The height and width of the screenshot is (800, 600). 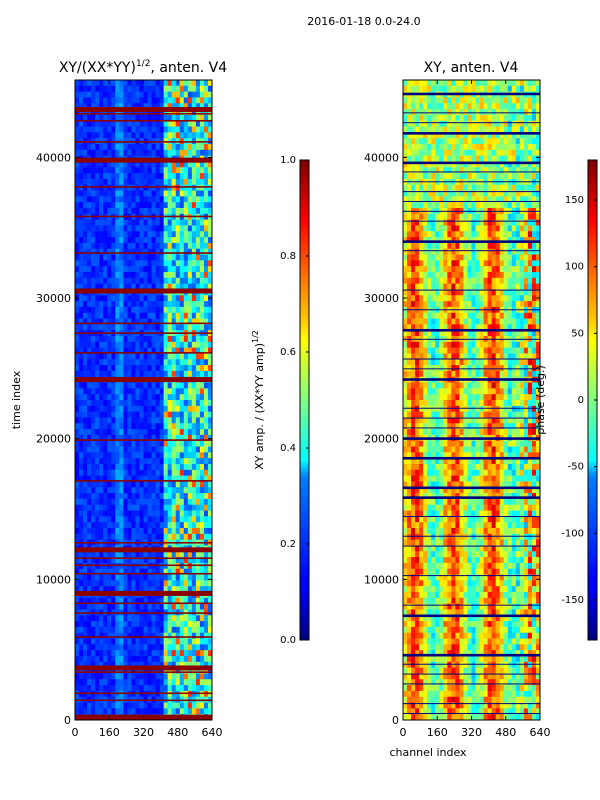 I want to click on amplitude-stripe, so click(x=143, y=542).